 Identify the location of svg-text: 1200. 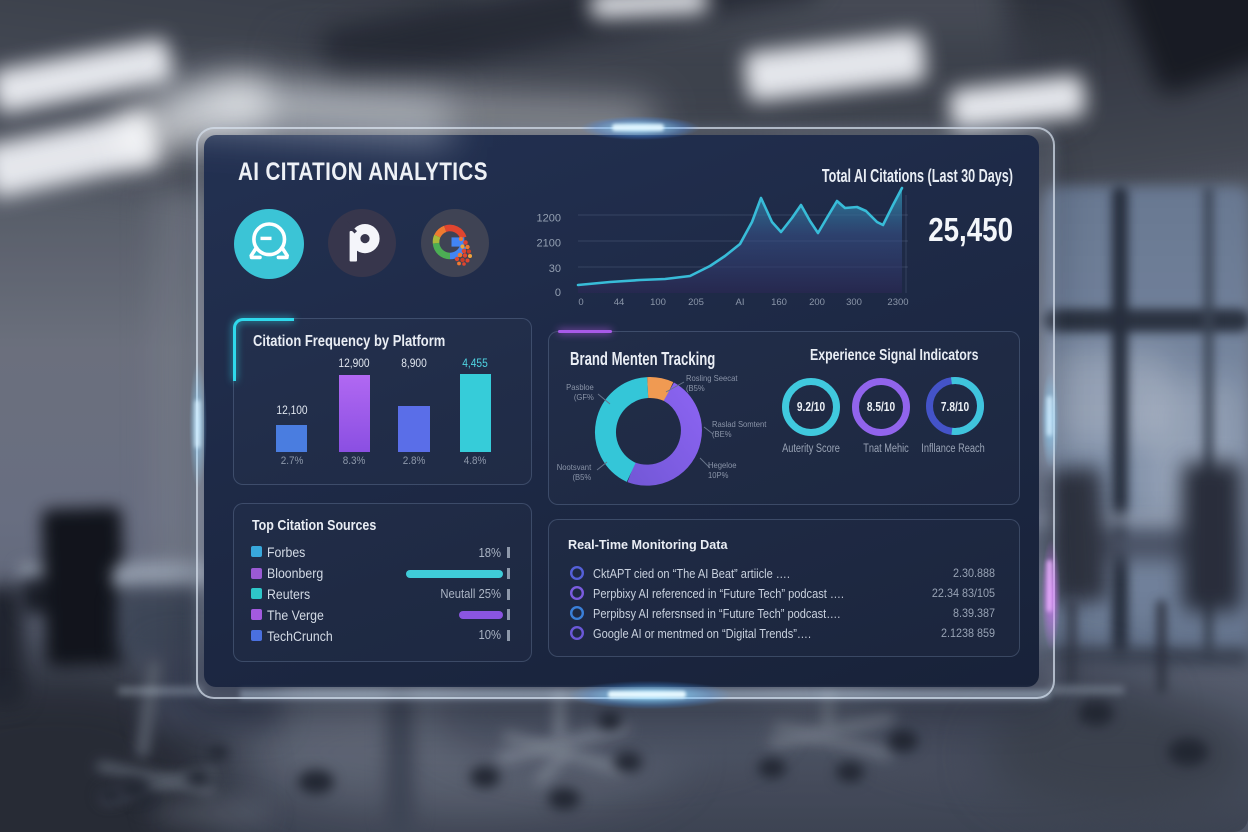
(549, 219).